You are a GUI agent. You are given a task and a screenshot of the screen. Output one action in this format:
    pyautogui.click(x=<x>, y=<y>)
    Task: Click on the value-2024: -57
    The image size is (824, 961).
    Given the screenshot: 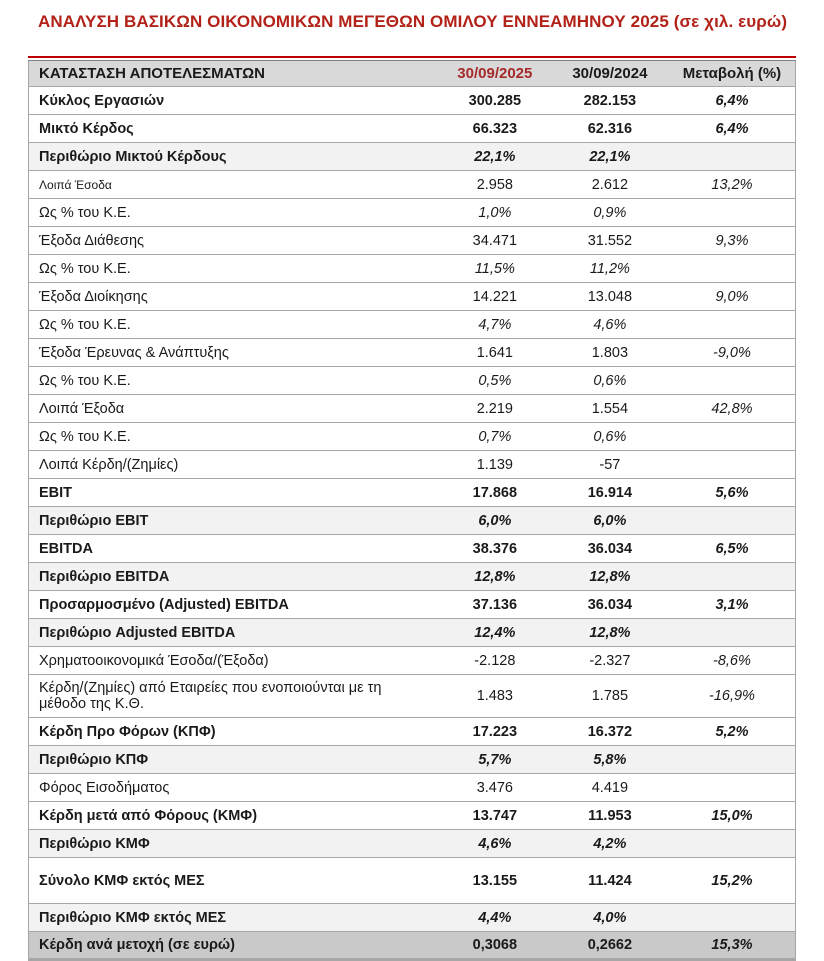 What is the action you would take?
    pyautogui.click(x=609, y=464)
    